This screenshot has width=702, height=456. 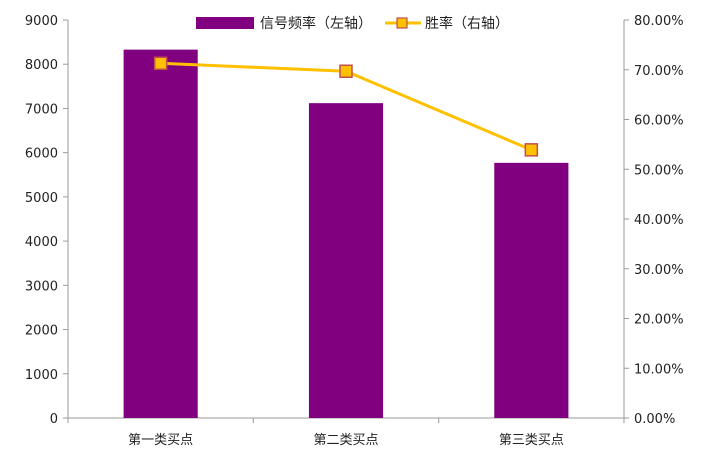 I want to click on x-tick-label: 第二类买点, so click(x=345, y=440).